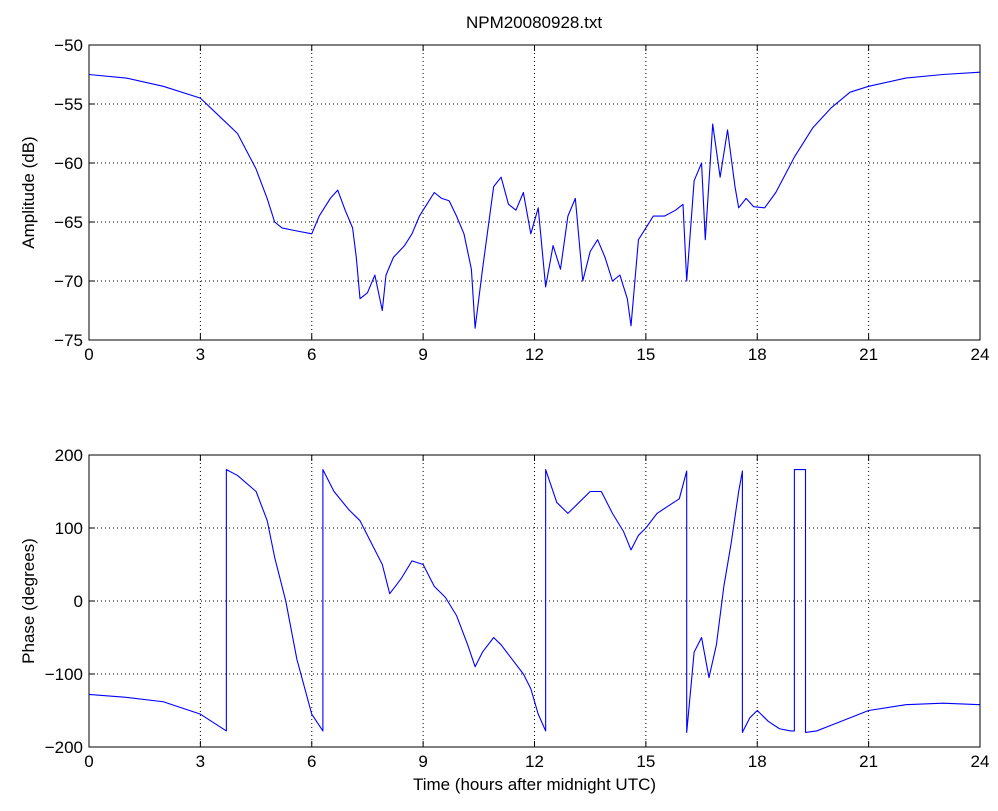  What do you see at coordinates (68, 340) in the screenshot?
I see `y-tick-label: −75` at bounding box center [68, 340].